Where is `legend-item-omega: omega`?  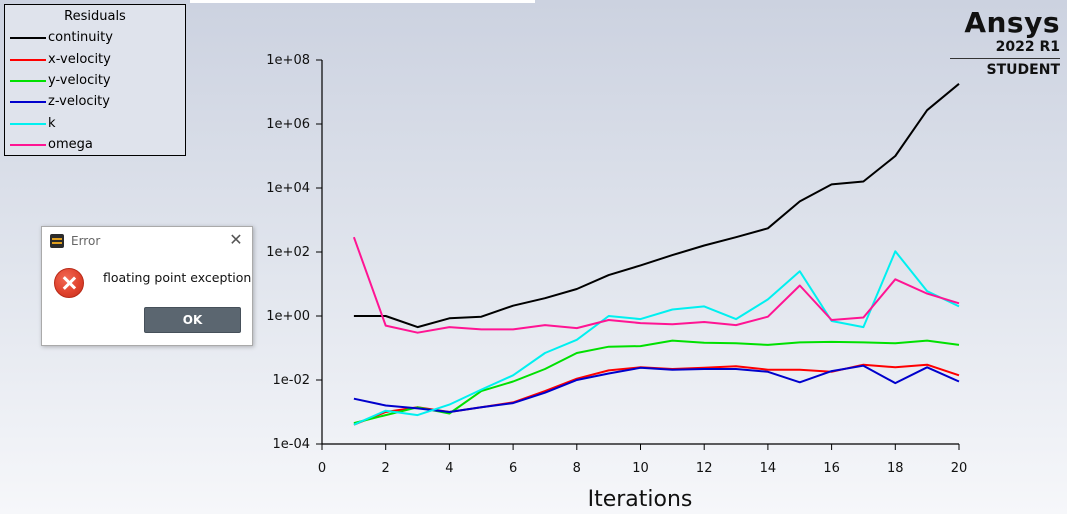
legend-item-omega: omega is located at coordinates (96, 145).